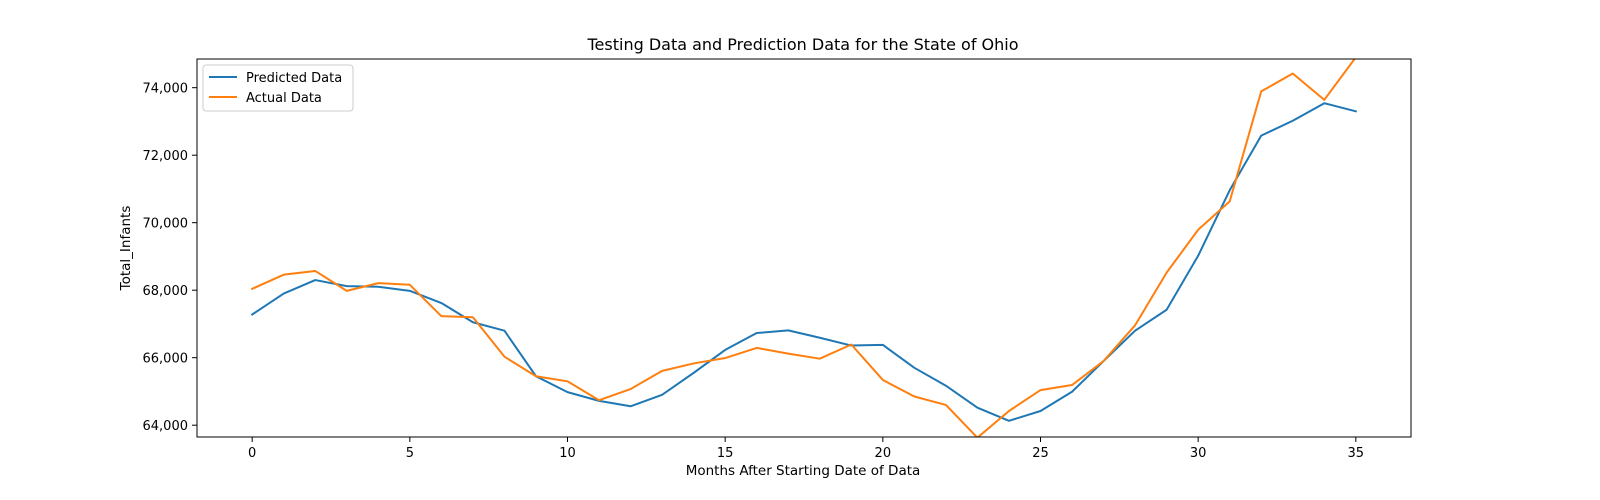 This screenshot has width=1600, height=500. Describe the element at coordinates (284, 98) in the screenshot. I see `legend-label-actual: Actual Data` at that location.